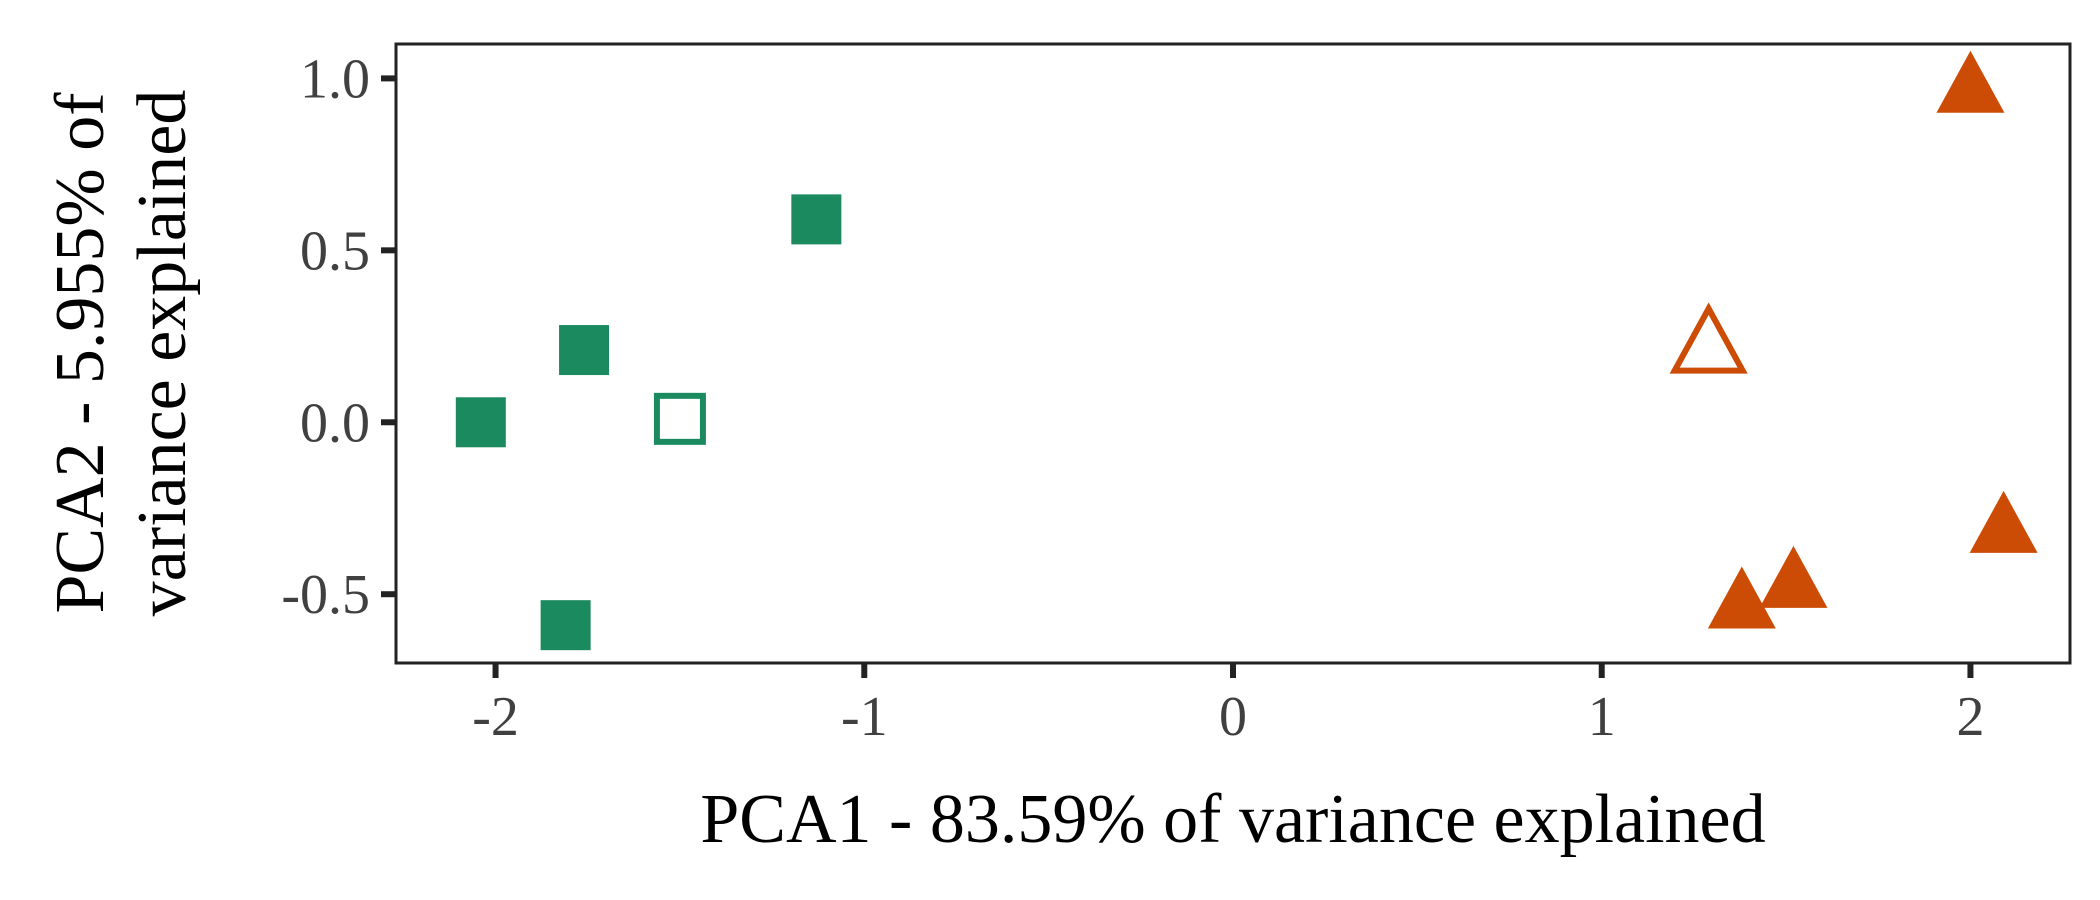 The width and height of the screenshot is (2100, 900). I want to click on x-tick-label: -2, so click(495, 717).